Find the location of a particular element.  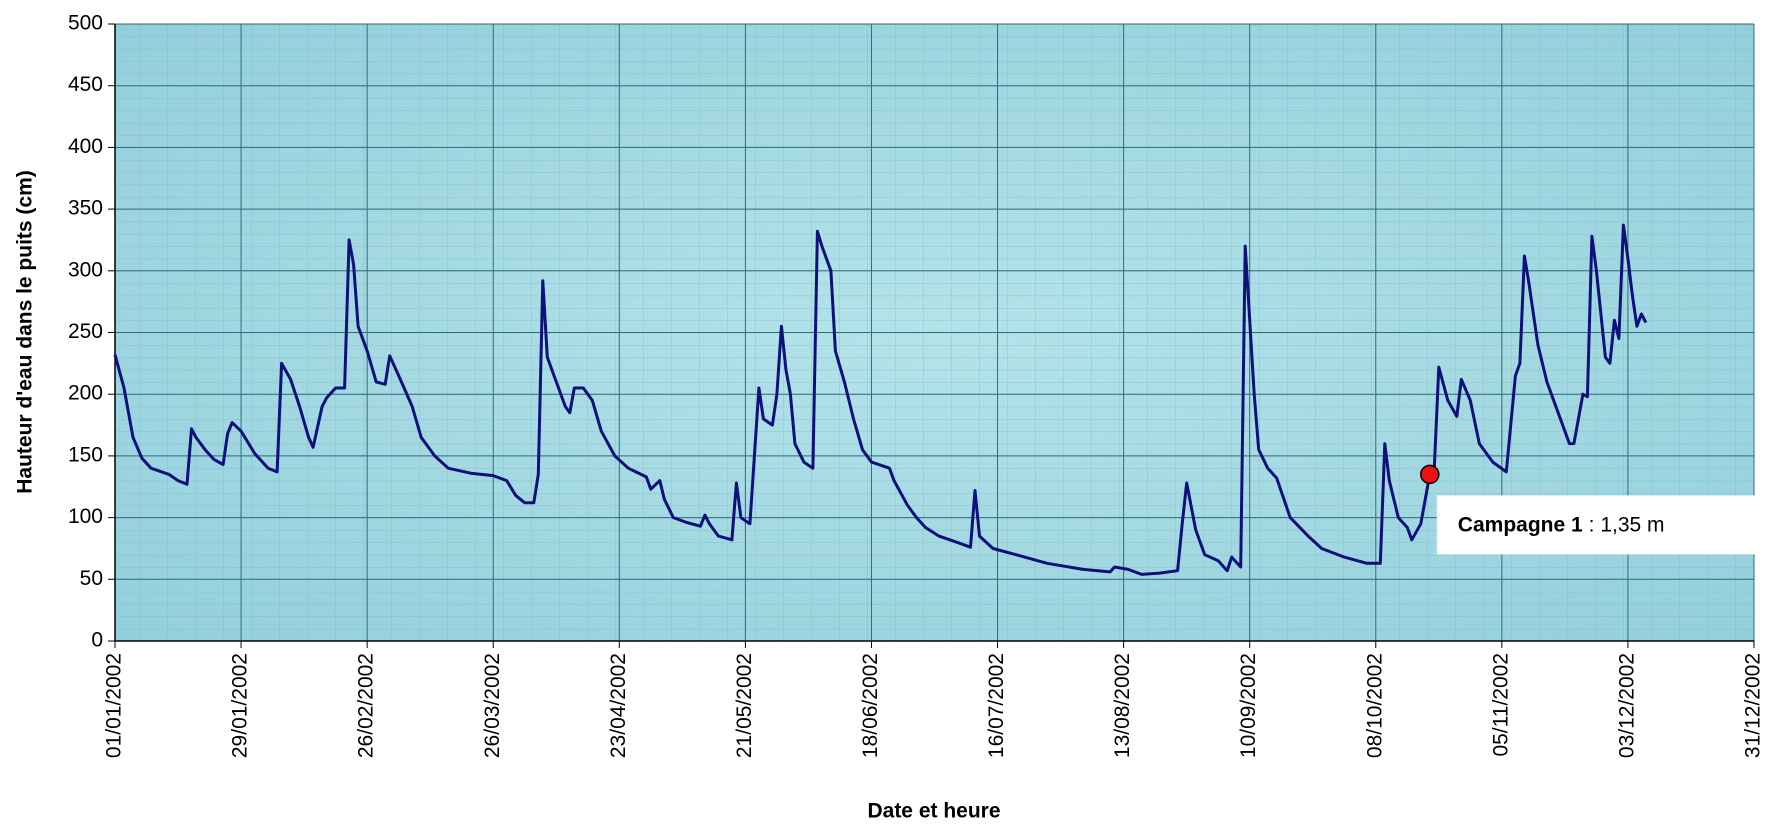

x-axis-title: Date et heure is located at coordinates (933, 811).